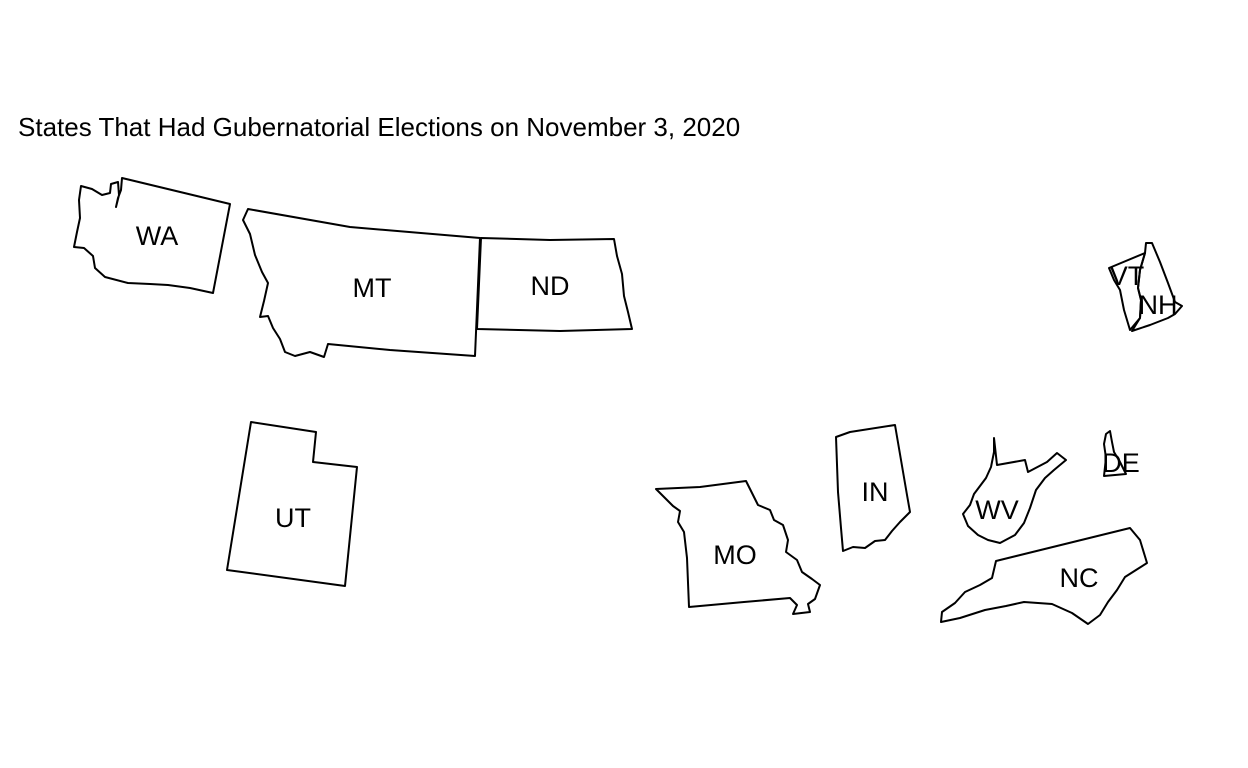 This screenshot has width=1248, height=768. I want to click on state-wv-outline, so click(1014, 490).